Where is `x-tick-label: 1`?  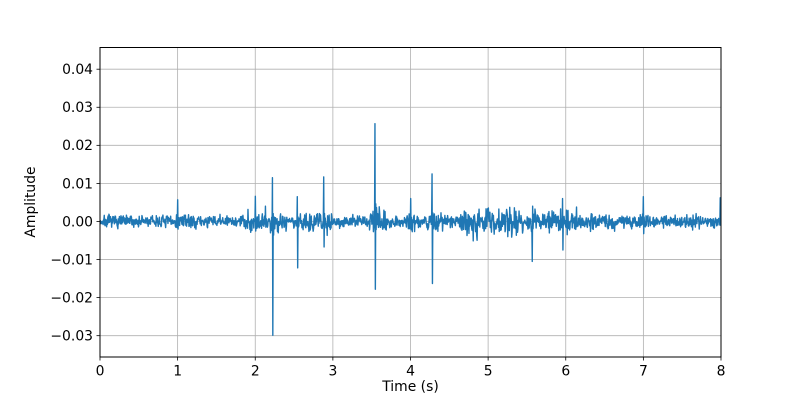
x-tick-label: 1 is located at coordinates (177, 372).